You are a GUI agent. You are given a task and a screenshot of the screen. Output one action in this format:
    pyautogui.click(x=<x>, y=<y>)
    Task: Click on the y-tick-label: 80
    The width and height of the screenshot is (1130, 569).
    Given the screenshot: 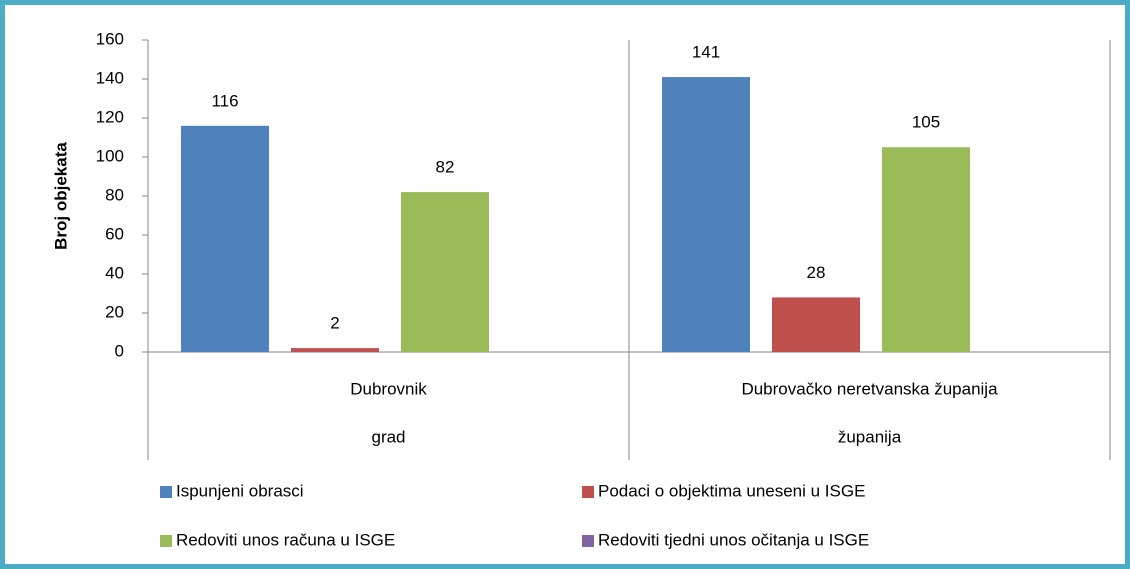 What is the action you would take?
    pyautogui.click(x=114, y=194)
    